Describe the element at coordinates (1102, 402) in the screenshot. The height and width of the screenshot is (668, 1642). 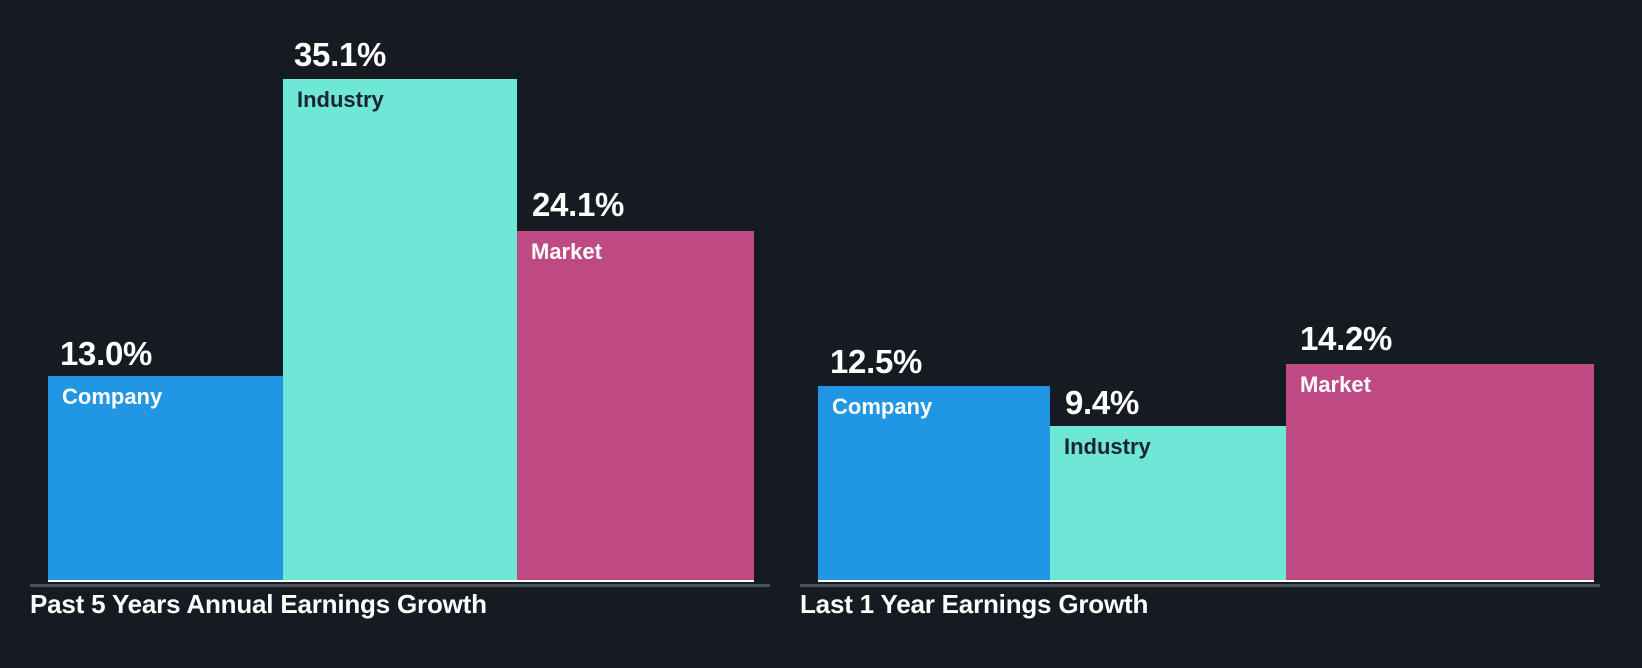
I see `value-label-industry: 9.4%` at that location.